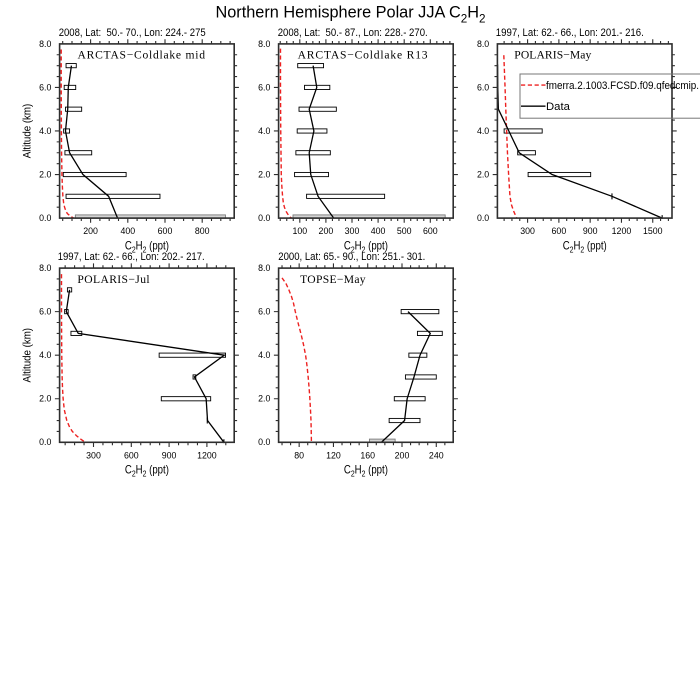 The image size is (700, 700). What do you see at coordinates (558, 107) in the screenshot?
I see `svg-text: Data` at bounding box center [558, 107].